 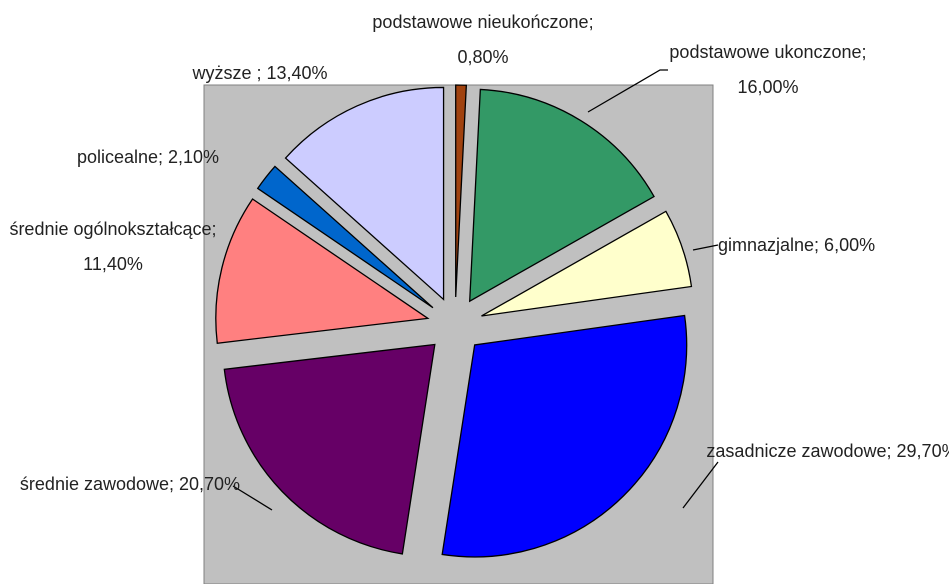 What do you see at coordinates (113, 246) in the screenshot?
I see `data-label: średnie ogólnokształcące; 11,40%` at bounding box center [113, 246].